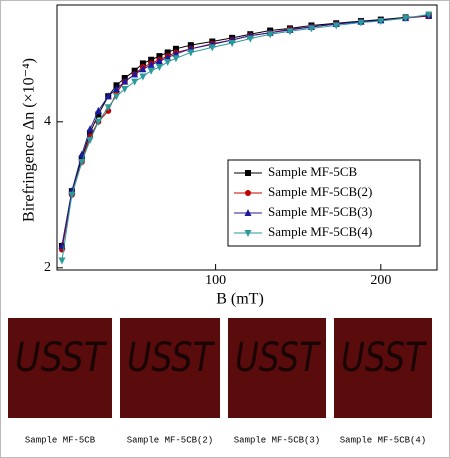 The width and height of the screenshot is (450, 458). I want to click on legend-label: Sample MF-5CB, so click(313, 171).